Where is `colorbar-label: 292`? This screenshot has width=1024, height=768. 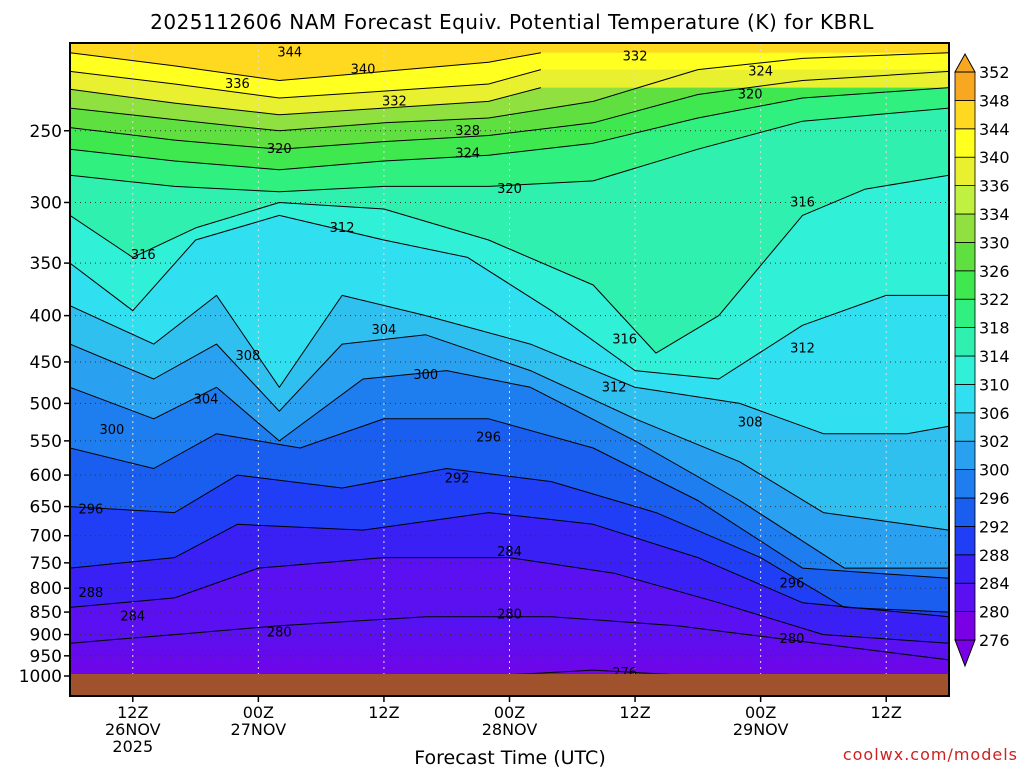 colorbar-label: 292 is located at coordinates (994, 526).